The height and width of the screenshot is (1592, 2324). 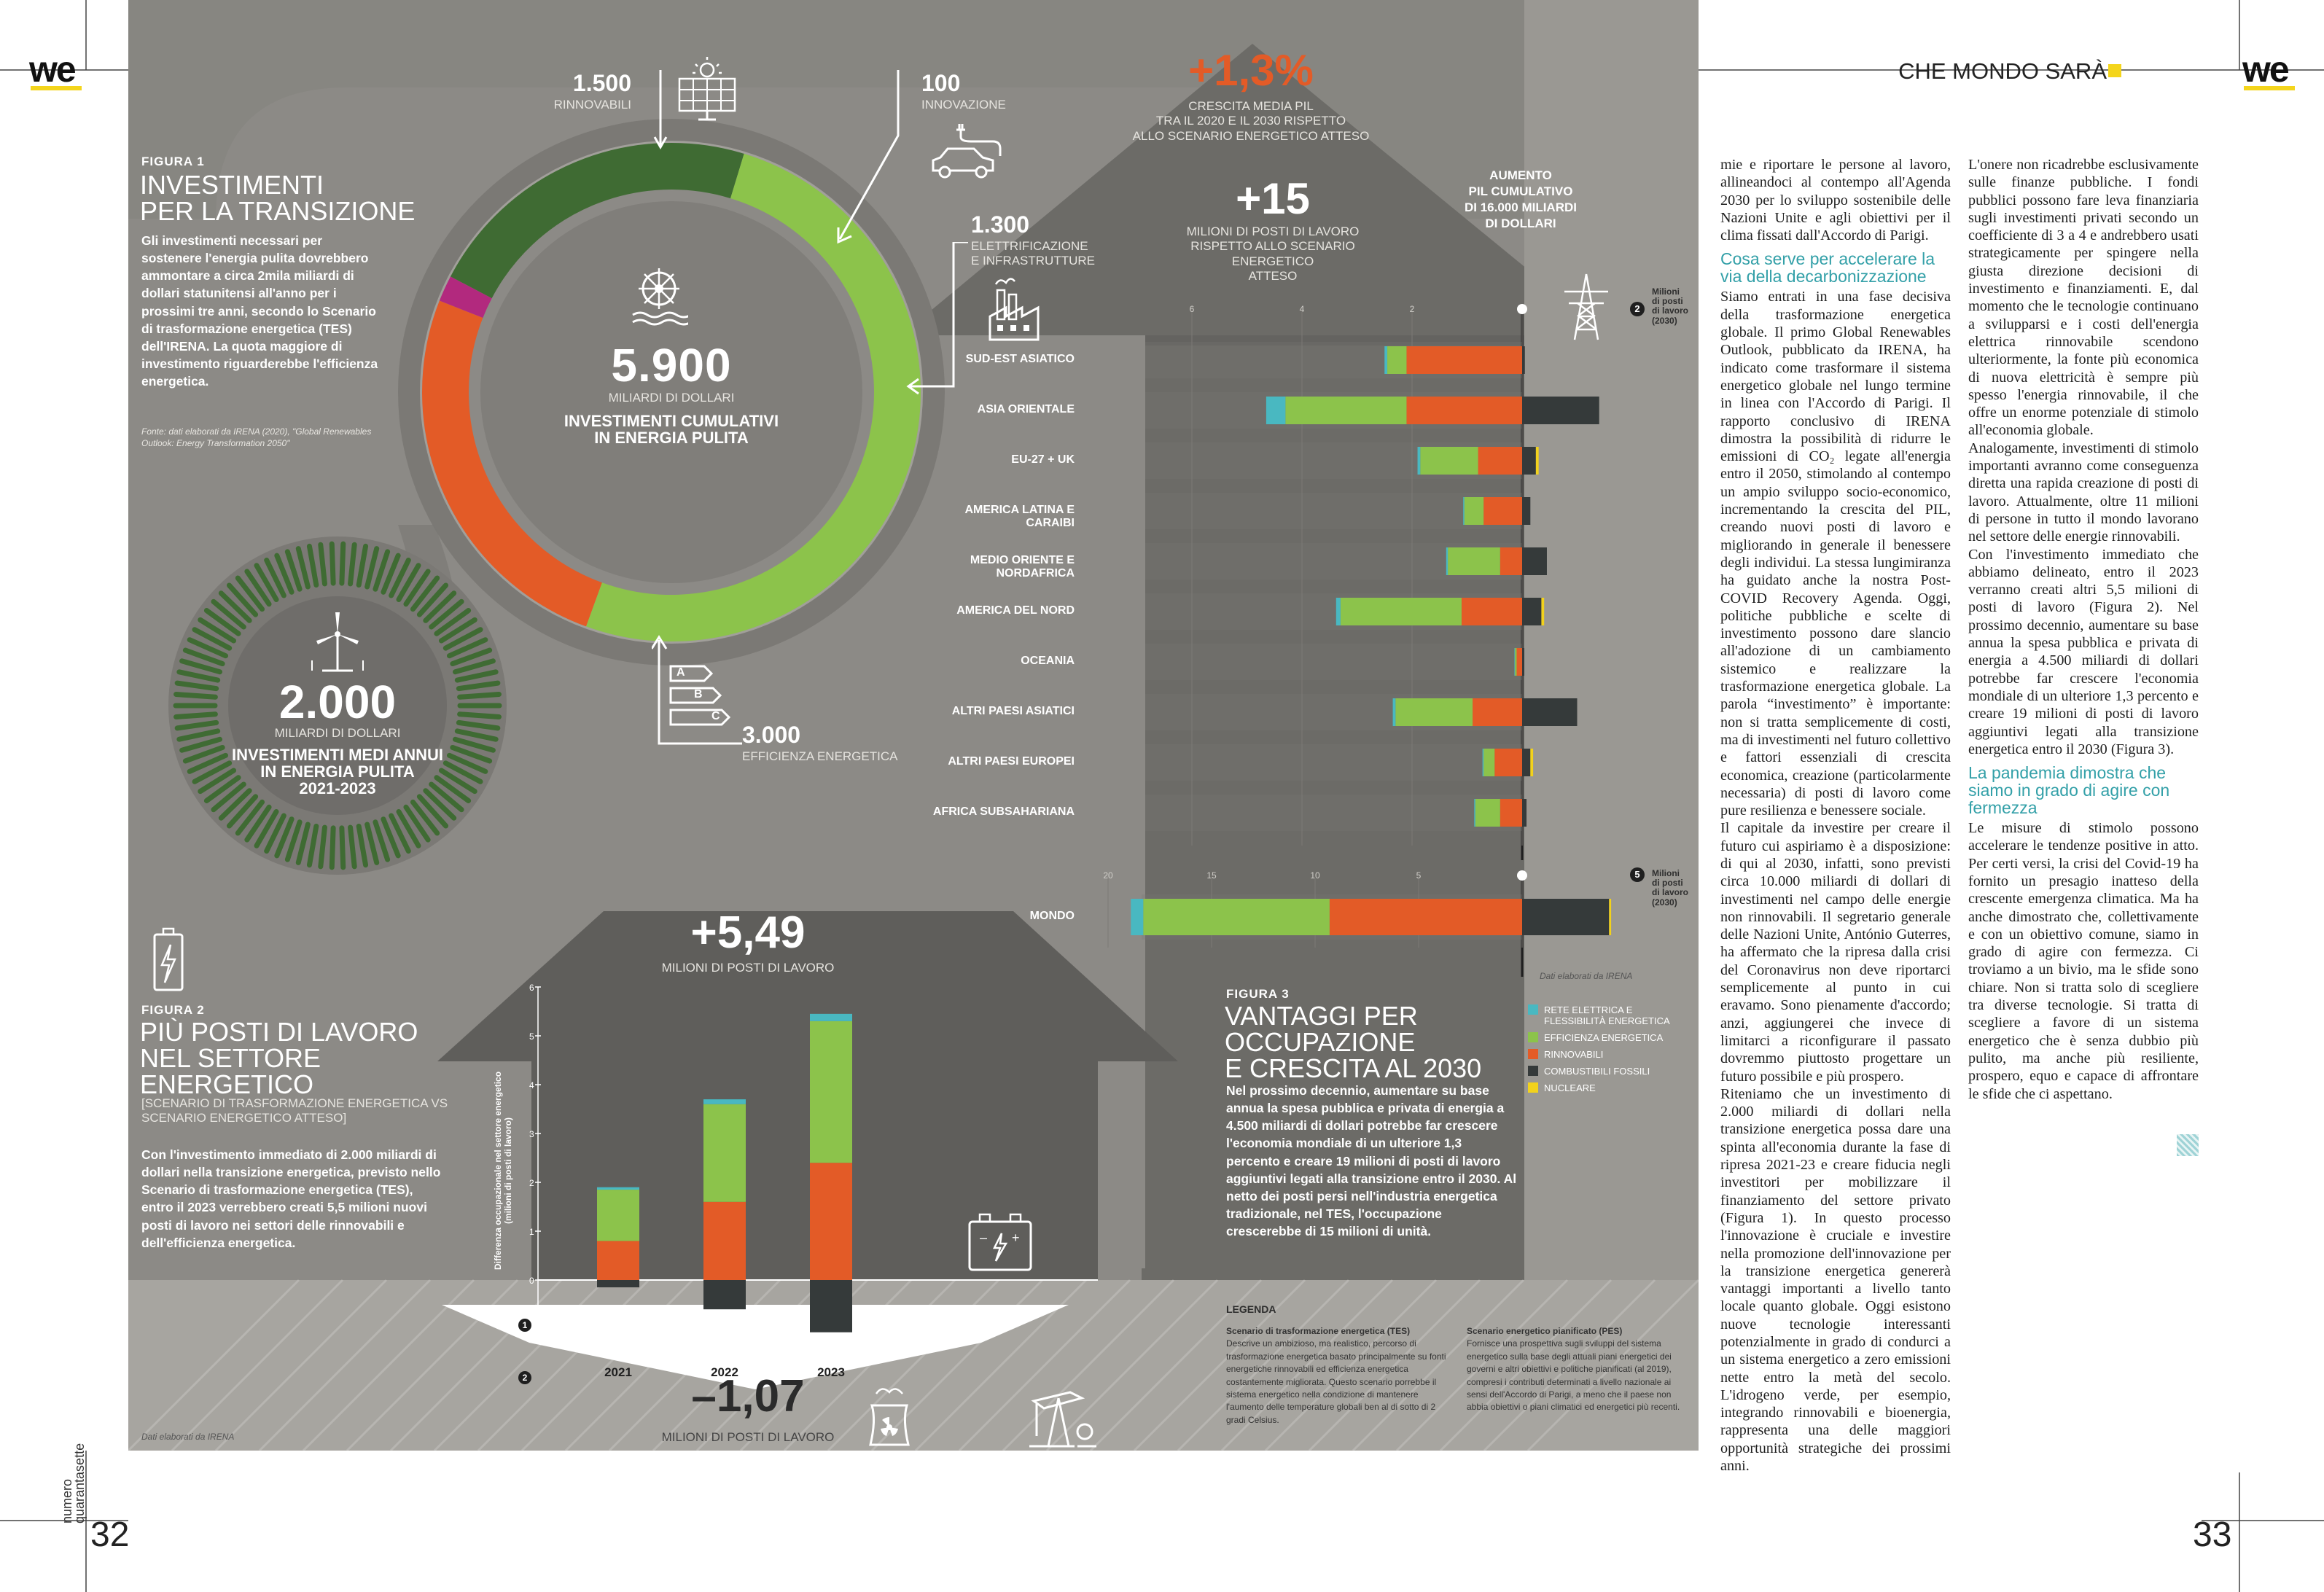 What do you see at coordinates (525, 1378) in the screenshot?
I see `marker-2-label: 2` at bounding box center [525, 1378].